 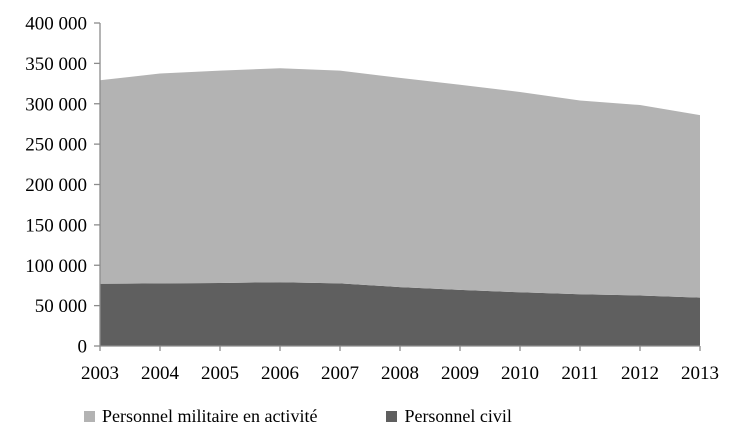 What do you see at coordinates (56, 145) in the screenshot?
I see `y-tick-label: 250 000` at bounding box center [56, 145].